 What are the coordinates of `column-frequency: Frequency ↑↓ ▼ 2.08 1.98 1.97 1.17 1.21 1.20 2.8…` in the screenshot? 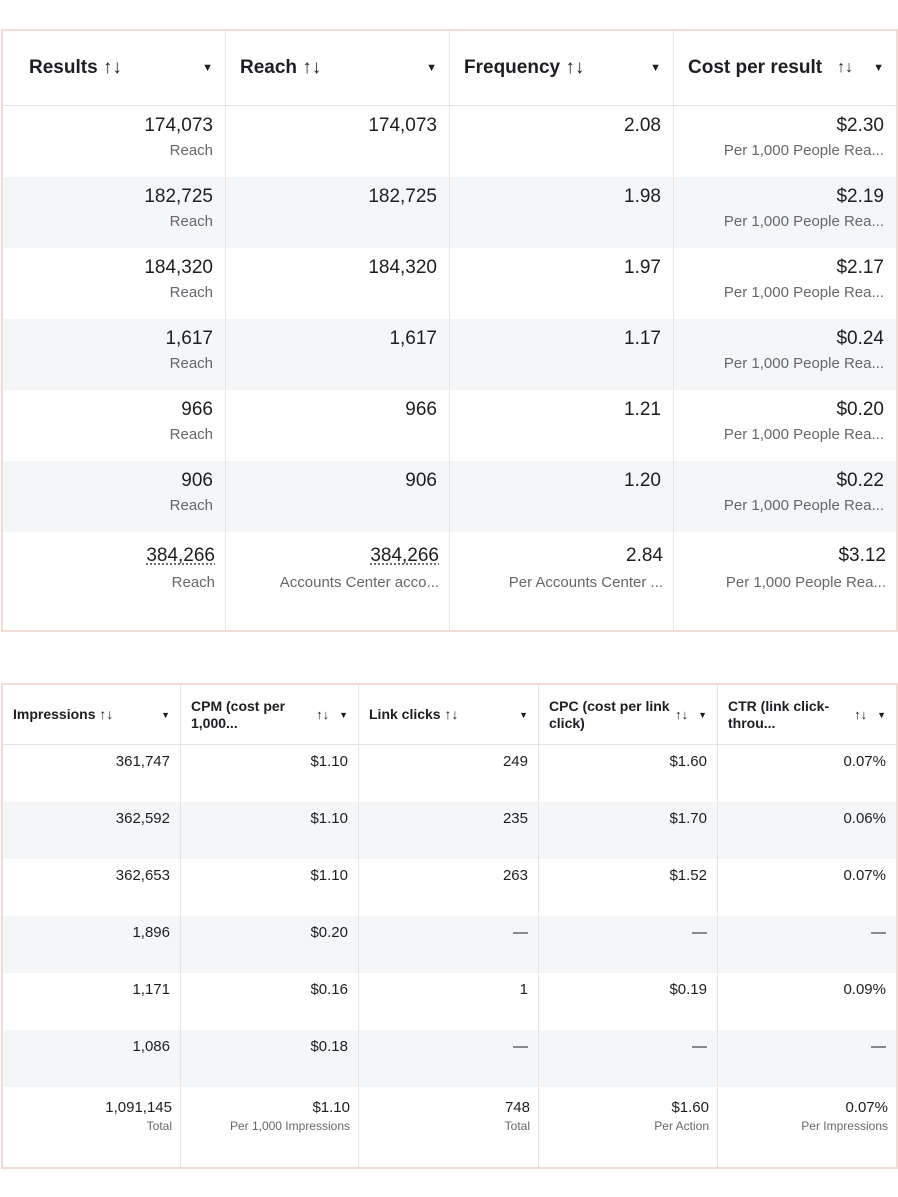 It's located at (562, 330).